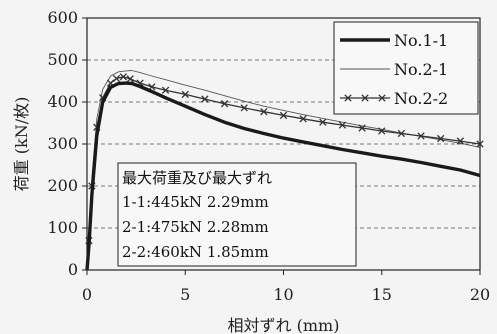  Describe the element at coordinates (62, 143) in the screenshot. I see `y-tick-label: 300` at that location.